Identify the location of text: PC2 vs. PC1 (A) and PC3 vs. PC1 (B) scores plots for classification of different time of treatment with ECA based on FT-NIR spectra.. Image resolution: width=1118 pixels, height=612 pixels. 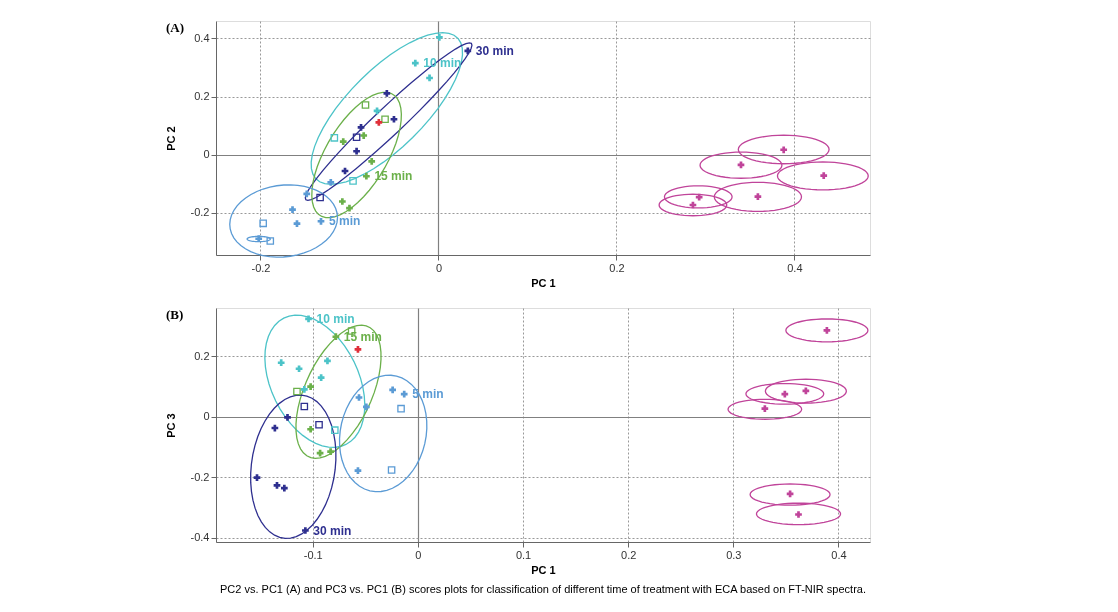
(543, 589).